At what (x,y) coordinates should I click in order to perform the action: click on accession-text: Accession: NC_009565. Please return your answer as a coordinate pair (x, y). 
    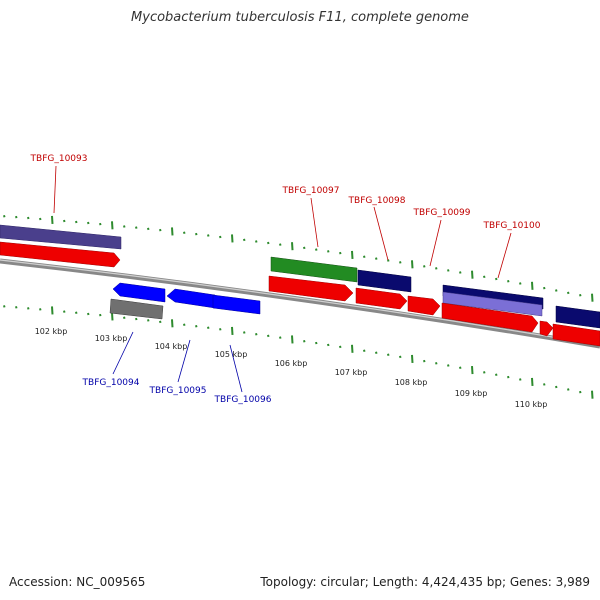
    Looking at the image, I should click on (77, 582).